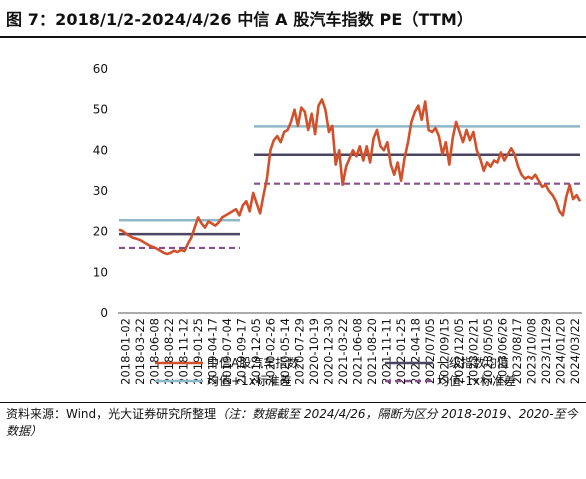 The image size is (586, 479). Describe the element at coordinates (328, 351) in the screenshot. I see `x-tick-label: 2020-12-30` at that location.